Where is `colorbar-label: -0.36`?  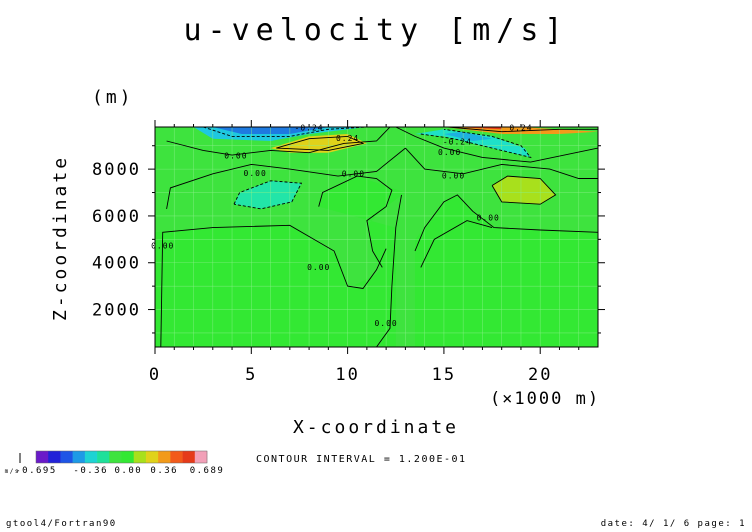 colorbar-label: -0.36 is located at coordinates (90, 471).